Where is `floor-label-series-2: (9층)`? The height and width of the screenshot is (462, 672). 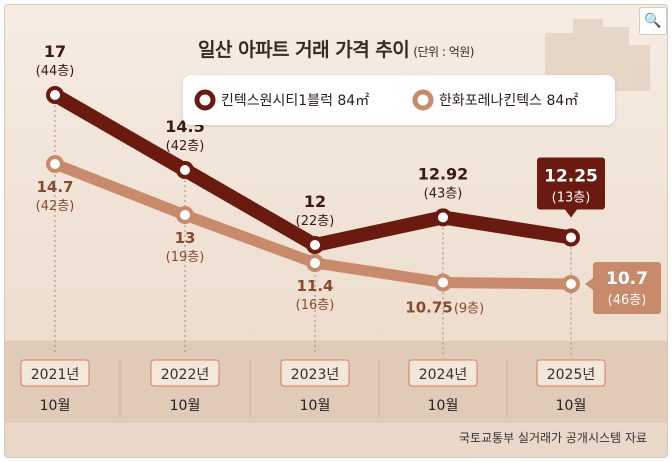
floor-label-series-2: (9층) is located at coordinates (469, 309).